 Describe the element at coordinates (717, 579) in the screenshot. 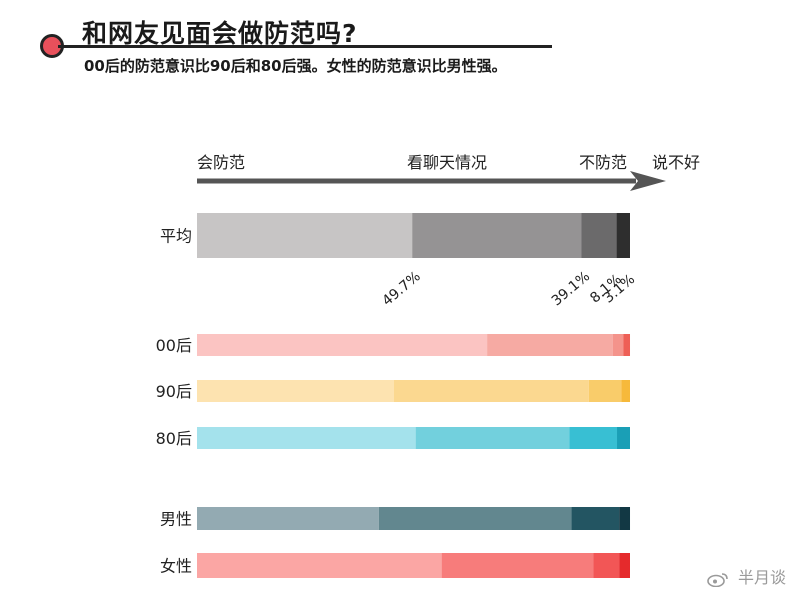

I see `weibo-logo-icon` at that location.